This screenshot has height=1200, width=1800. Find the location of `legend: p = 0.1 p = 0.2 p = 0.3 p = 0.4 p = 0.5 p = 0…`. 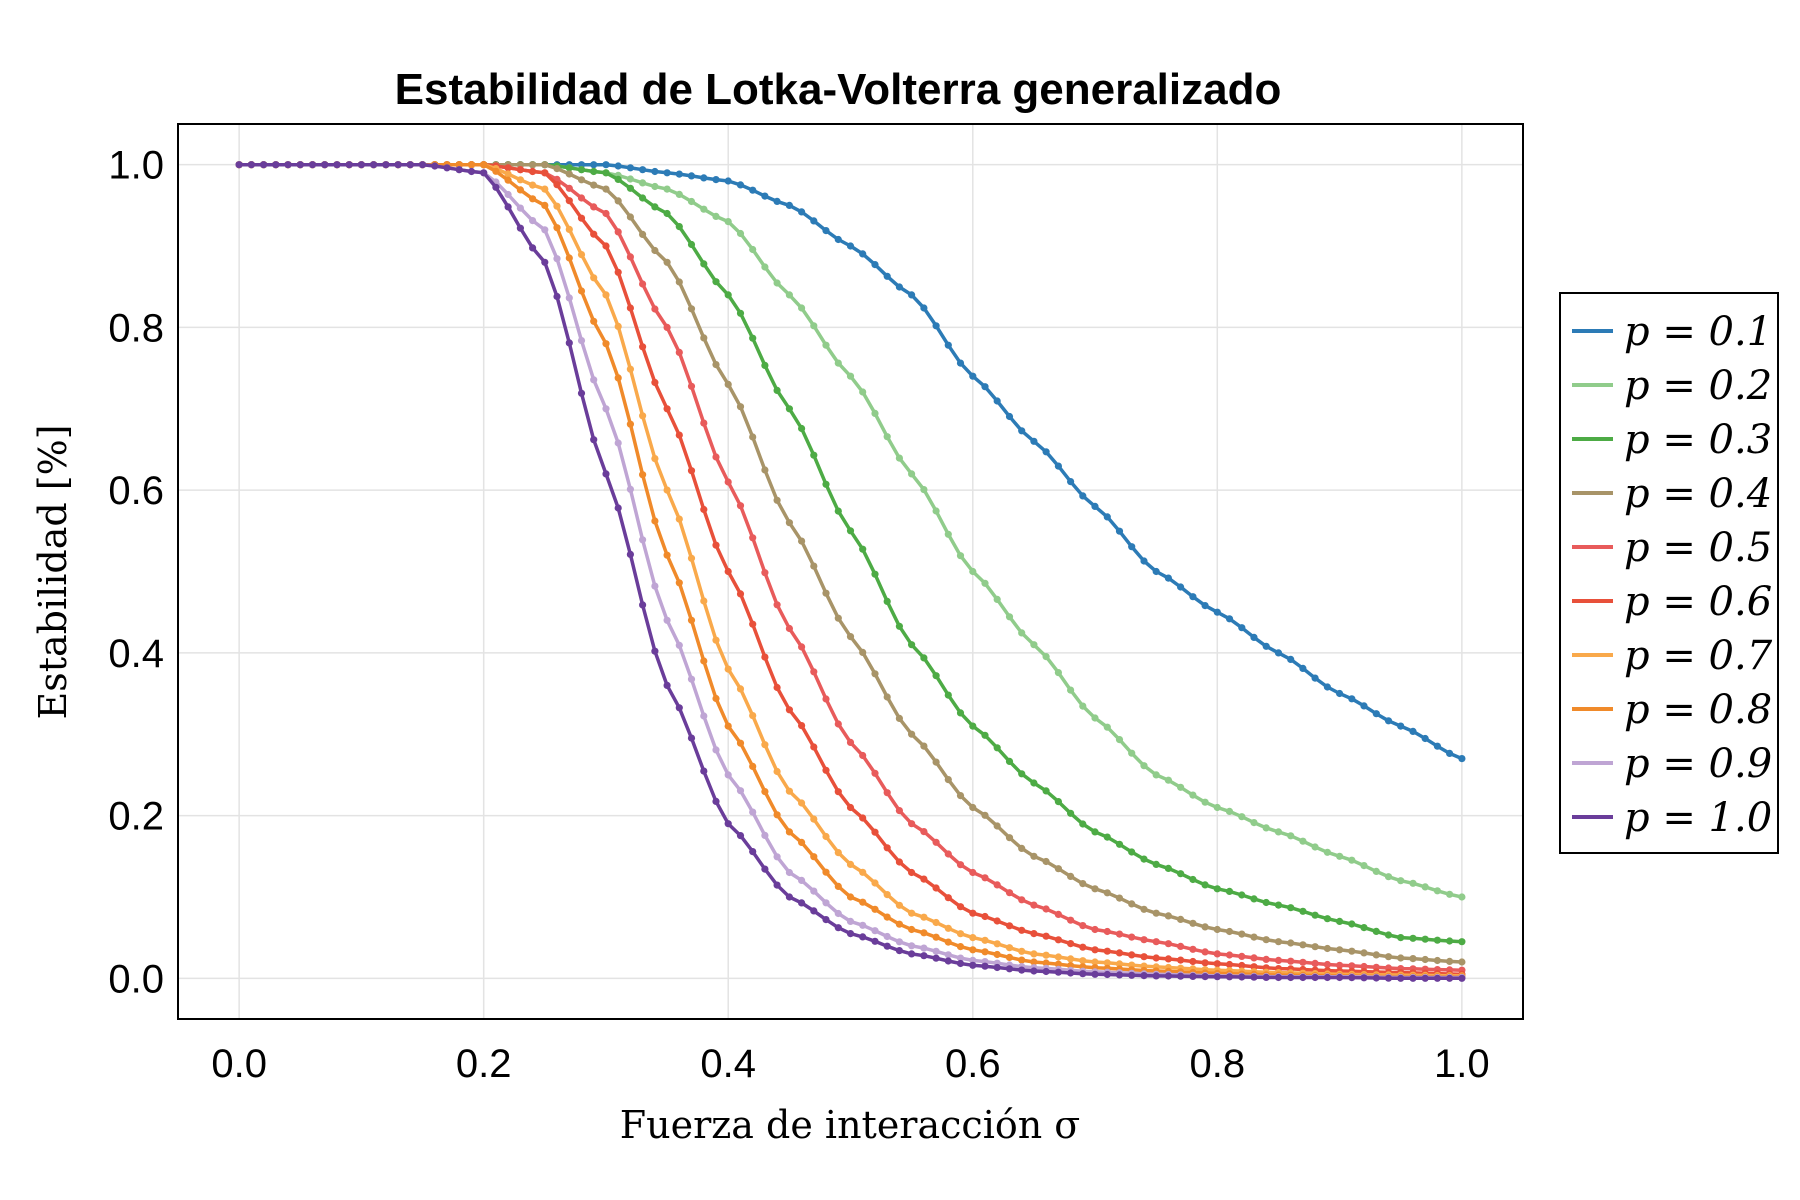

legend: p = 0.1 p = 0.2 p = 0.3 p = 0.4 p = 0.5 p = 0… is located at coordinates (1669, 573).